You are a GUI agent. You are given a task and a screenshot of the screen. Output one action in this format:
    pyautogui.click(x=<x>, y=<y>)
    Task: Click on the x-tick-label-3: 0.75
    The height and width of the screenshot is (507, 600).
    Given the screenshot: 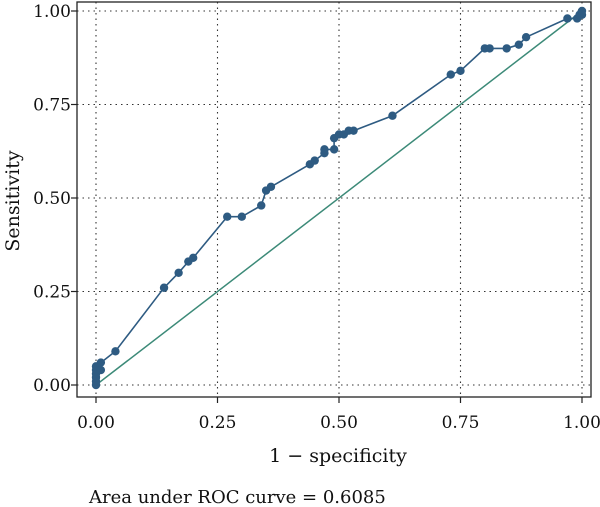 What is the action you would take?
    pyautogui.click(x=461, y=423)
    